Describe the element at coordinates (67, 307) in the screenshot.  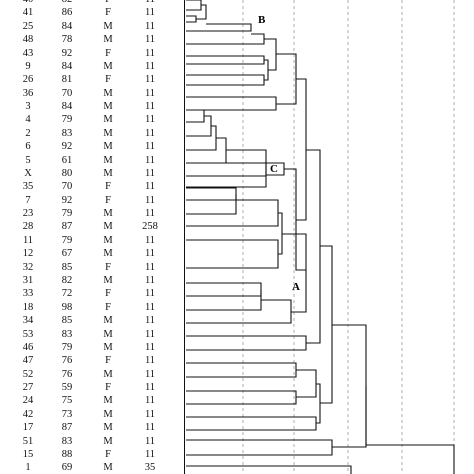
I see `cell-age: 98` at that location.